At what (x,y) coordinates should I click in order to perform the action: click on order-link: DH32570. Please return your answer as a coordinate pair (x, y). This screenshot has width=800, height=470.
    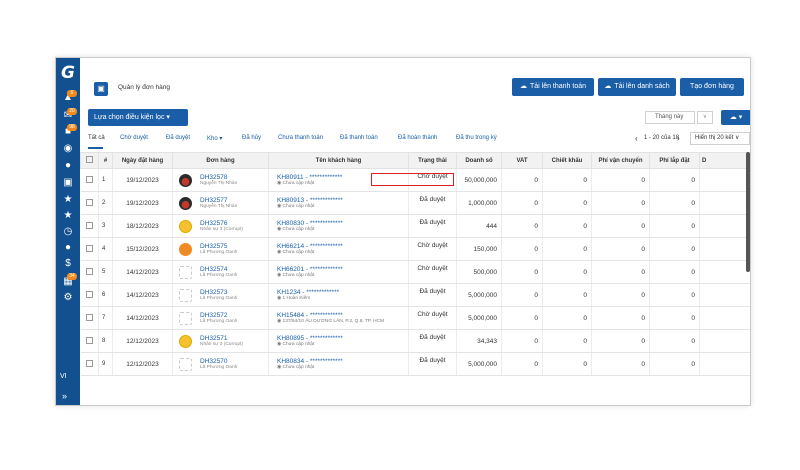
    Looking at the image, I should click on (214, 361).